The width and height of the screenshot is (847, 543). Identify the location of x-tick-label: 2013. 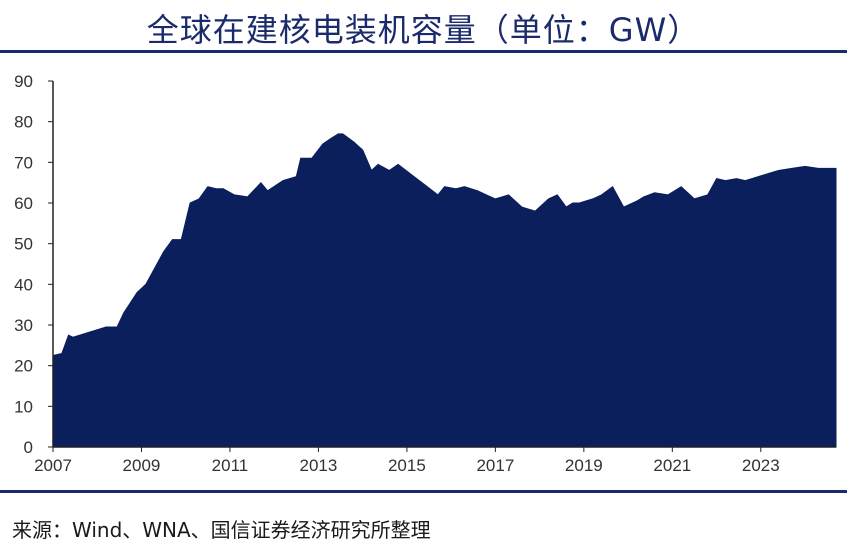
(319, 465).